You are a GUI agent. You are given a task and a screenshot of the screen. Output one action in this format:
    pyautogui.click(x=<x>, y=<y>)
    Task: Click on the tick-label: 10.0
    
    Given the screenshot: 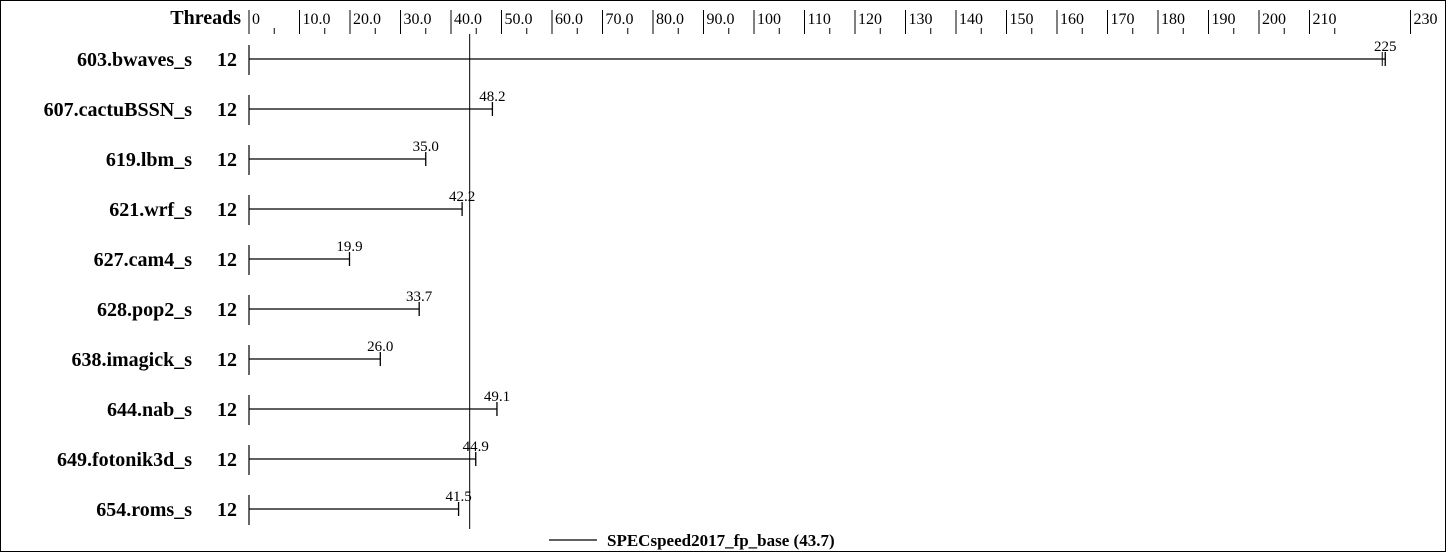 What is the action you would take?
    pyautogui.click(x=317, y=19)
    